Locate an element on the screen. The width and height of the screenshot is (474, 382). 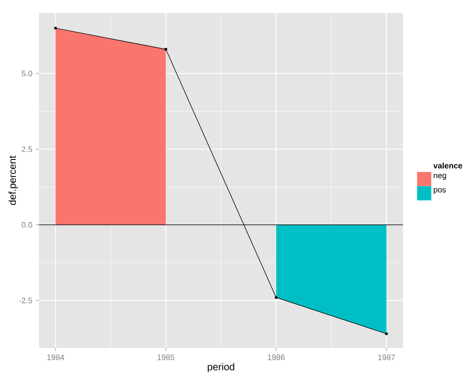
x-axis-title: period is located at coordinates (221, 367).